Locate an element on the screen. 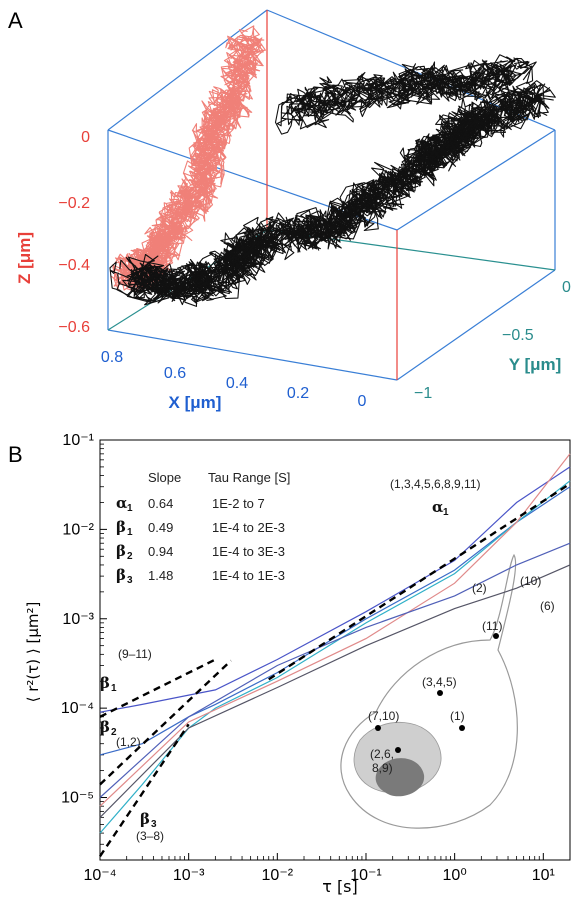  x-tick-1: 0.6 is located at coordinates (175, 373).